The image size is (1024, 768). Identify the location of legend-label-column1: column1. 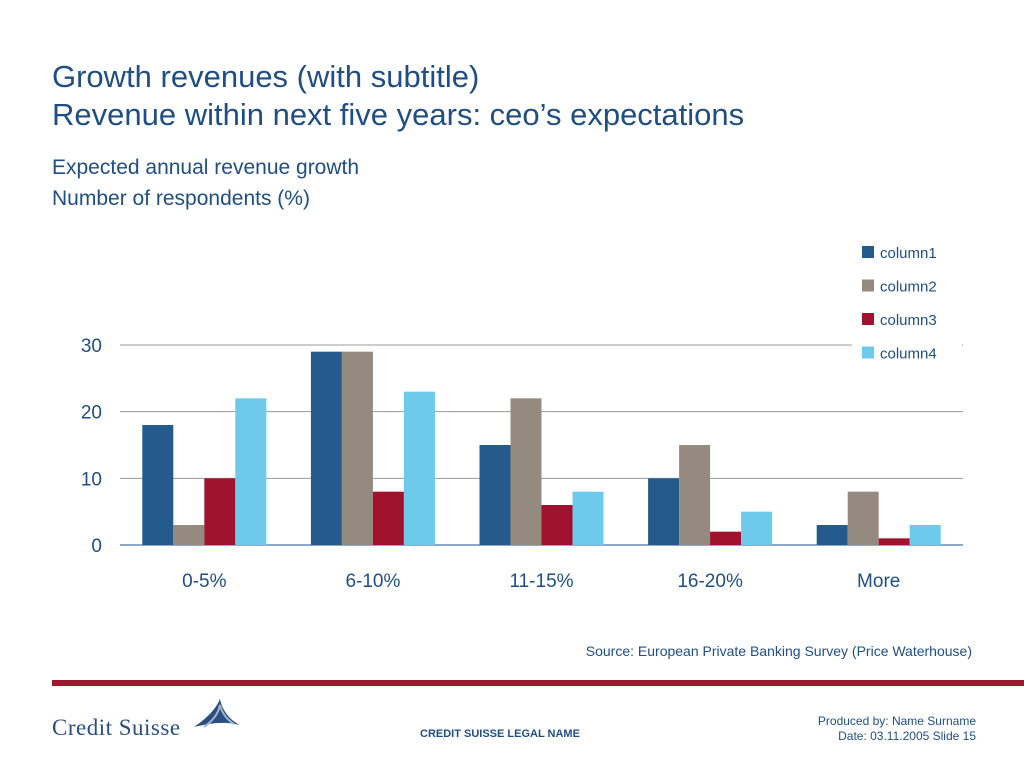
(908, 253).